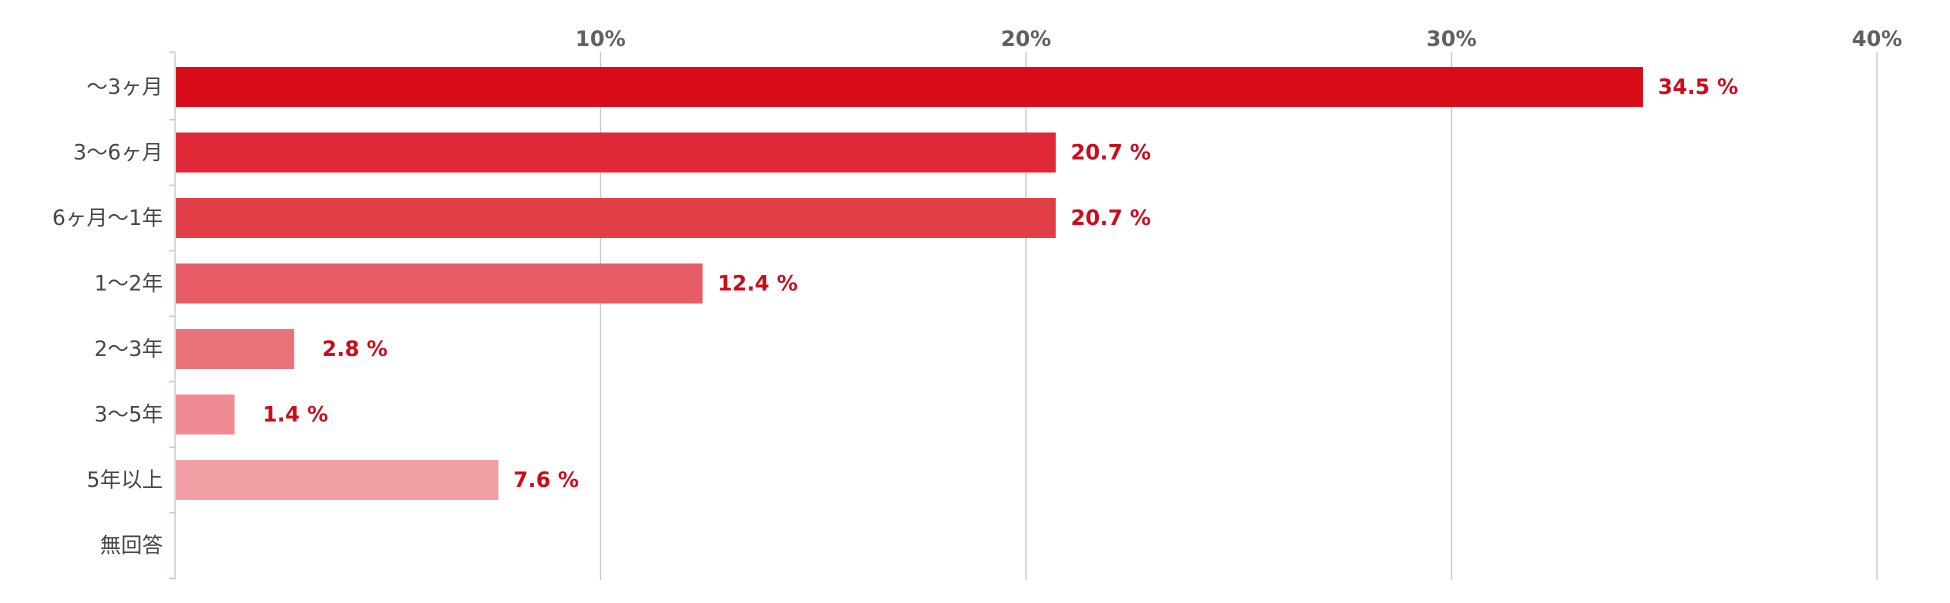 Image resolution: width=1950 pixels, height=603 pixels. What do you see at coordinates (296, 415) in the screenshot?
I see `value-label: 1.4 %` at bounding box center [296, 415].